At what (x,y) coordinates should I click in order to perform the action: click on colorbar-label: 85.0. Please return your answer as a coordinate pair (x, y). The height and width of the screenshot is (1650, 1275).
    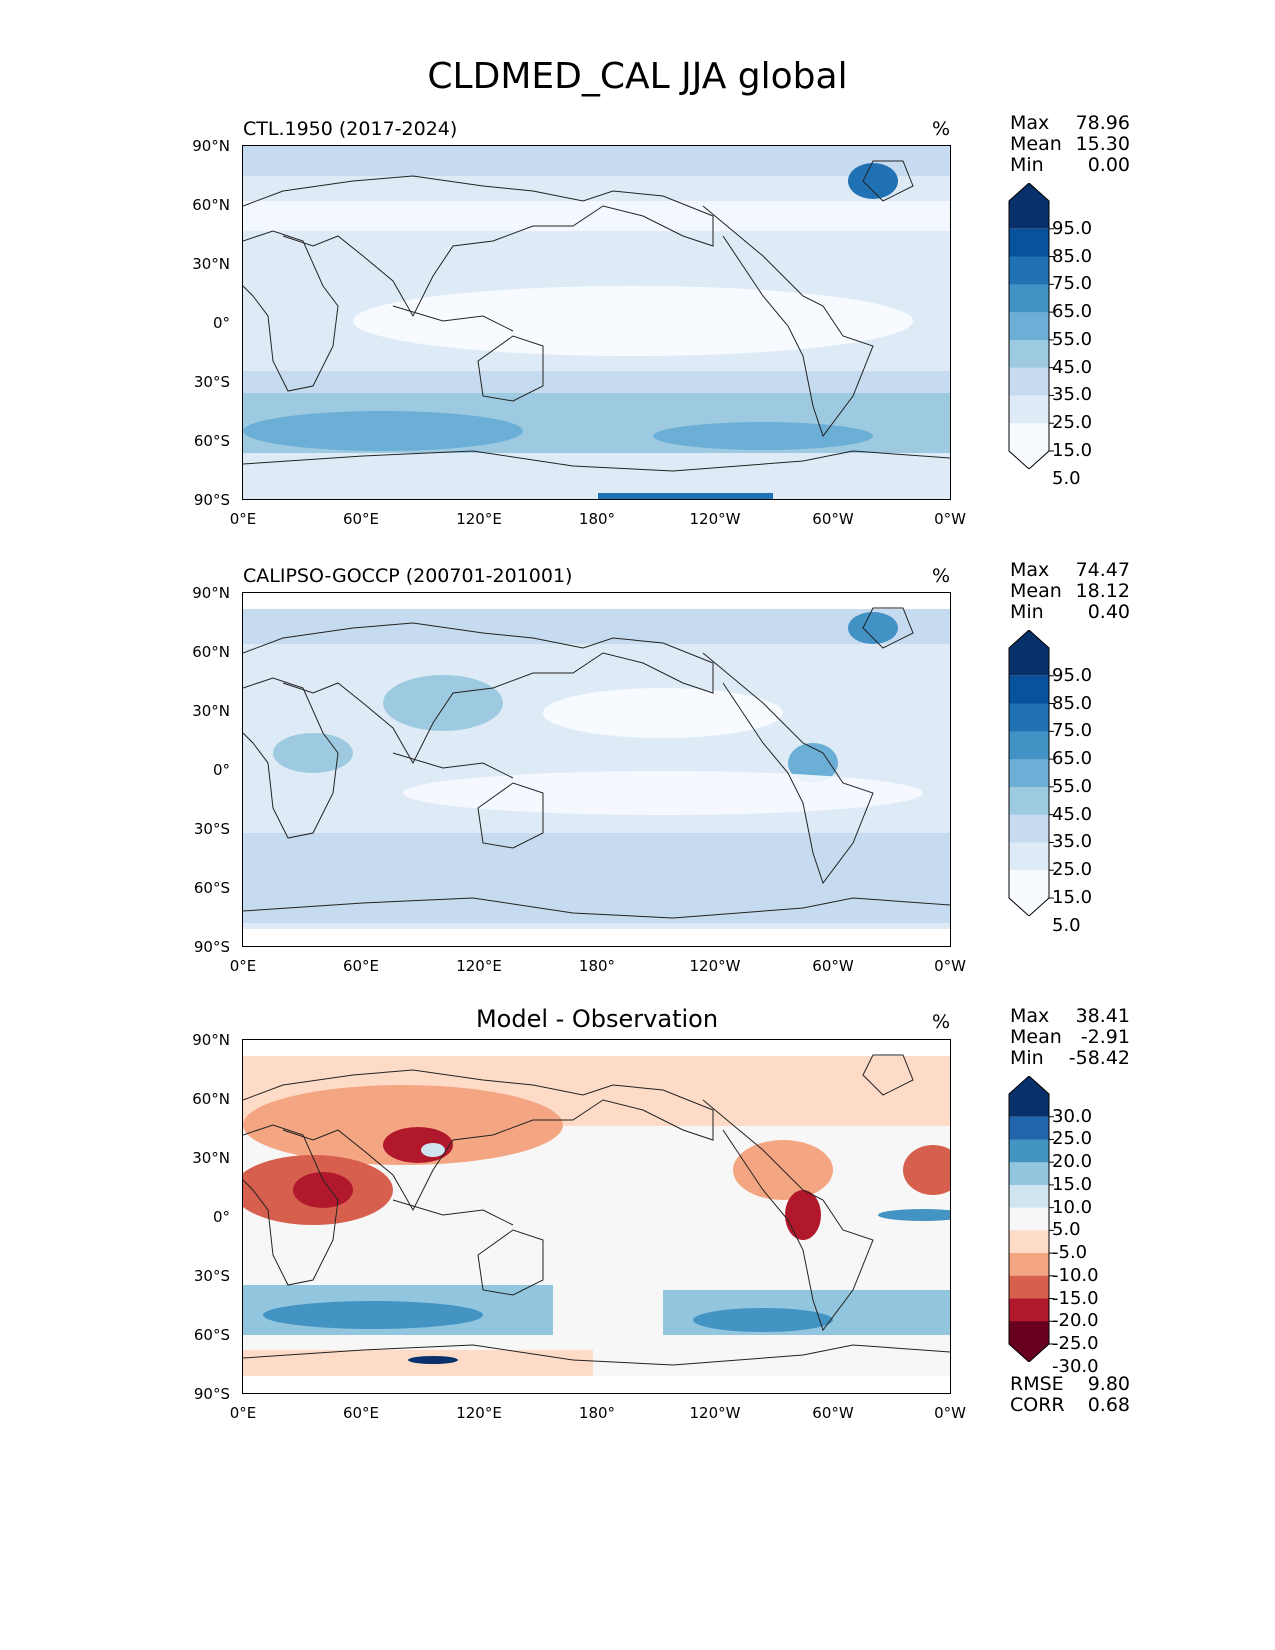
    Looking at the image, I should click on (1072, 256).